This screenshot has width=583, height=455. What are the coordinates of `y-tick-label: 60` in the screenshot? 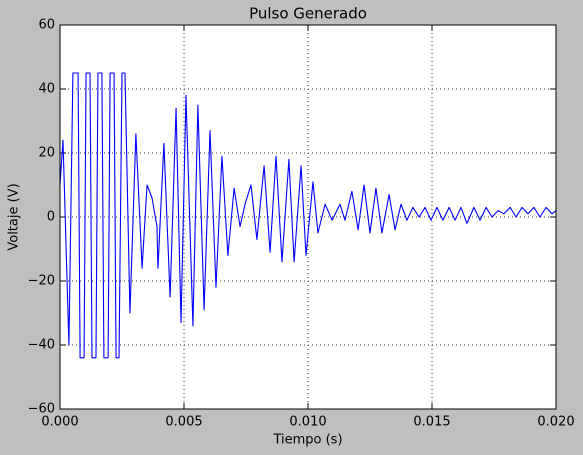 It's located at (46, 25).